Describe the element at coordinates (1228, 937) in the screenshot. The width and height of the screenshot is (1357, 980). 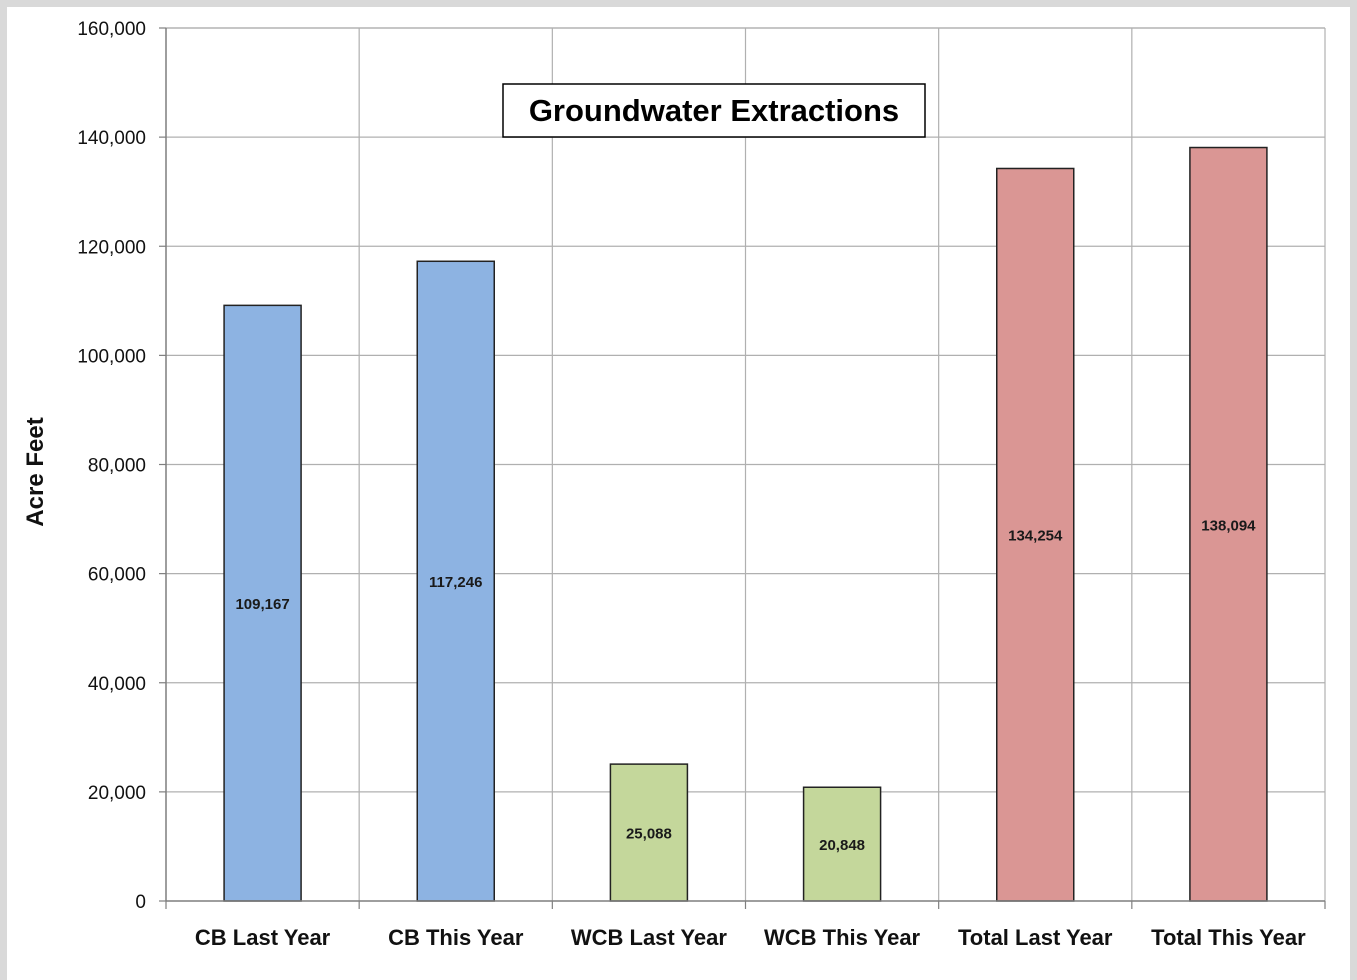
I see `x-tick-label: Total This Year` at that location.